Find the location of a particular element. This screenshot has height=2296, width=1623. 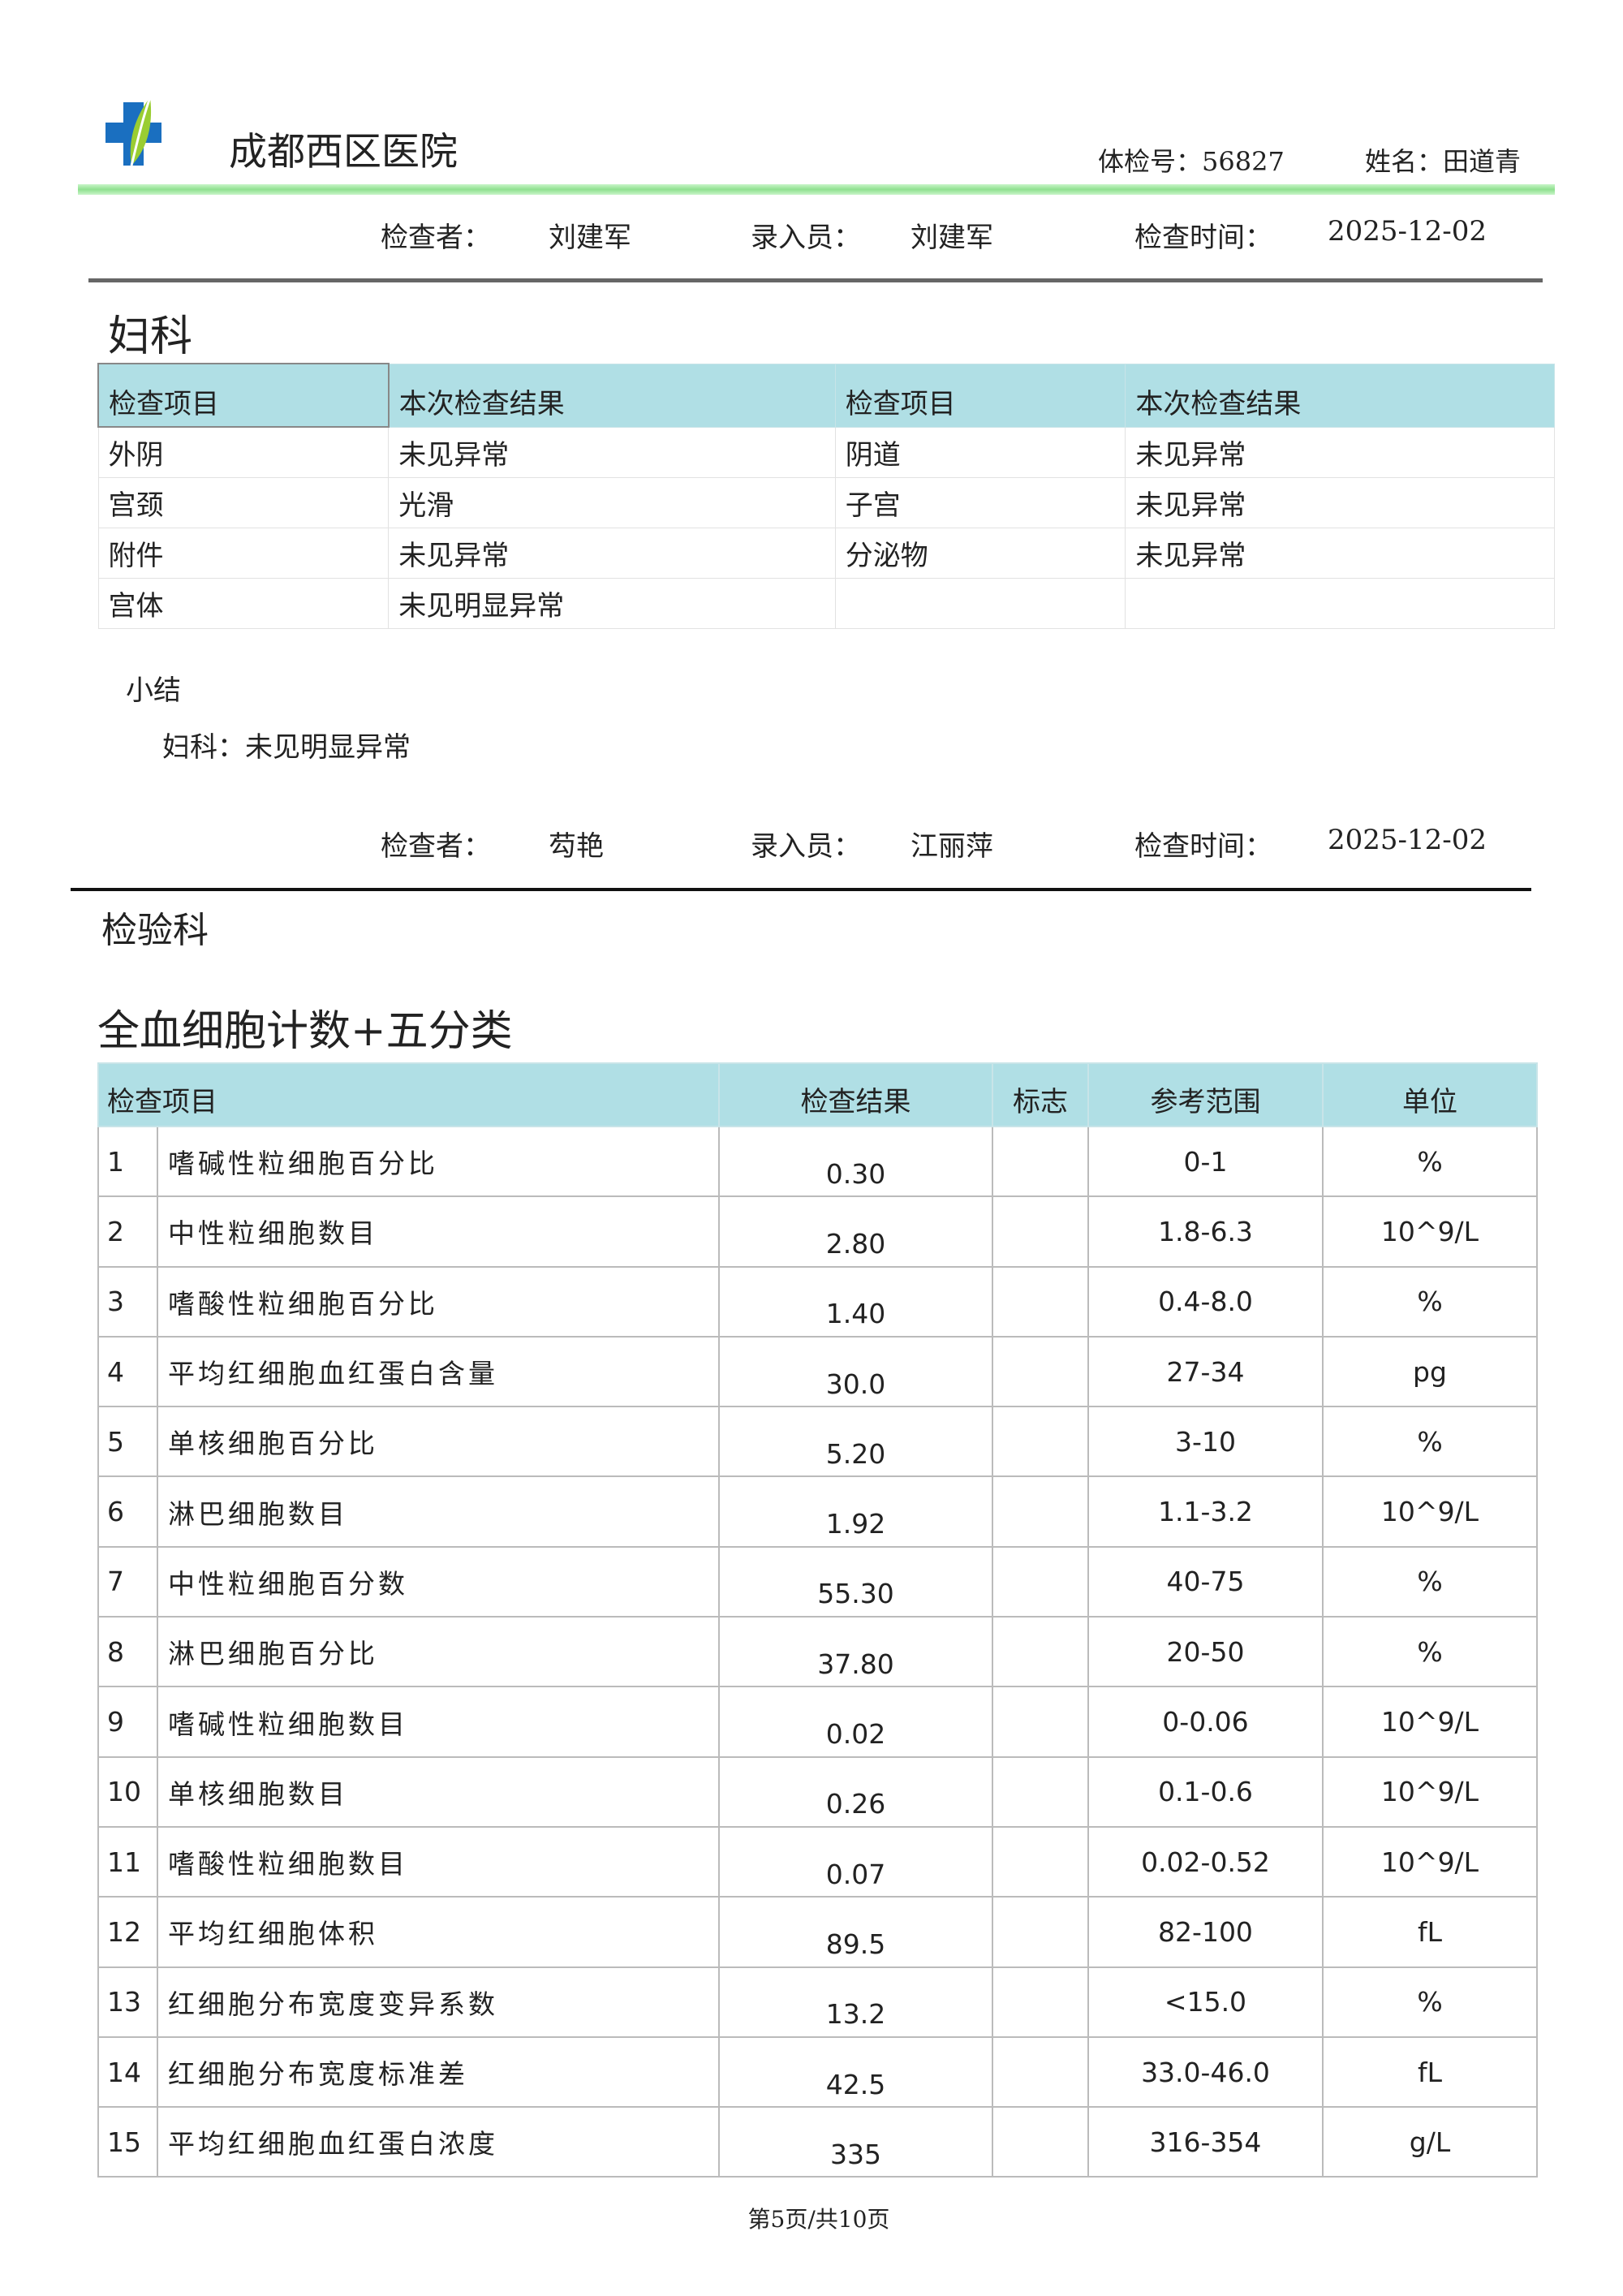

table-row: 15 平均红细胞血红蛋白浓度 335 316-354 g/L is located at coordinates (817, 2142).